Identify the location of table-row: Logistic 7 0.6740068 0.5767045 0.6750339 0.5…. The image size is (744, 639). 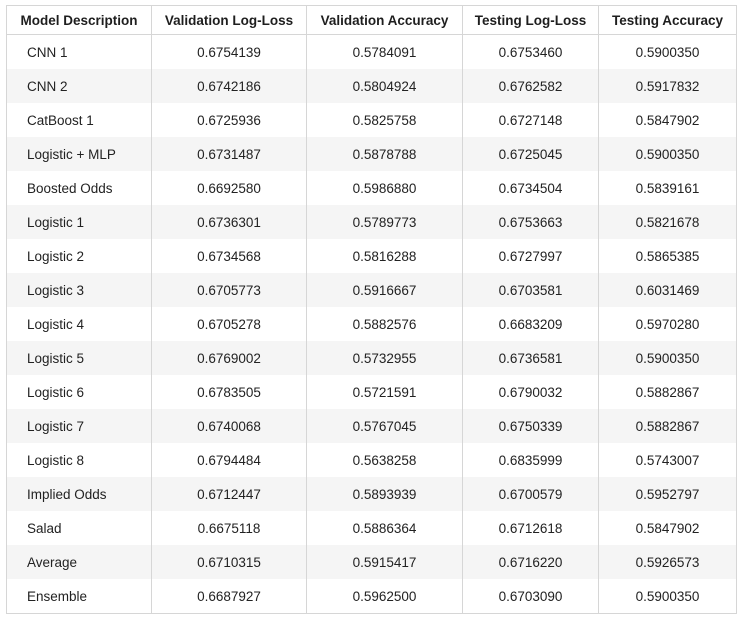
(371, 426).